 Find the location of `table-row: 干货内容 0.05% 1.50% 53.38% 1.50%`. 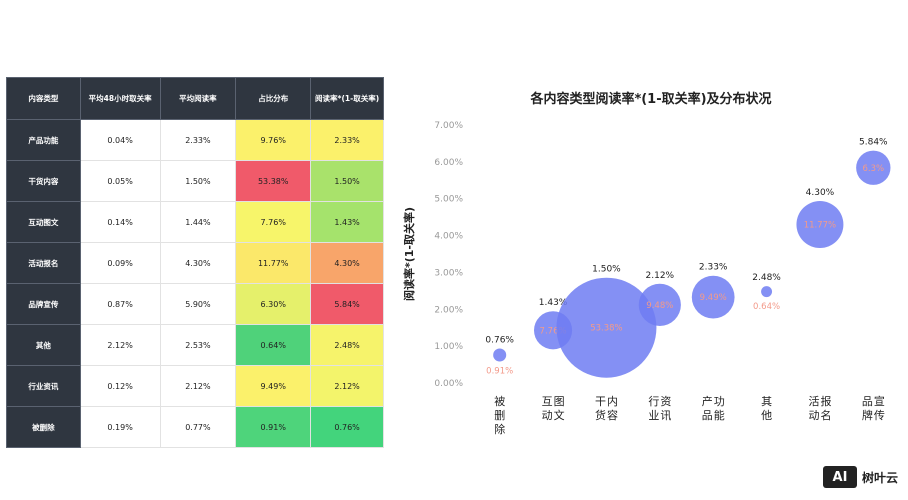

table-row: 干货内容 0.05% 1.50% 53.38% 1.50% is located at coordinates (195, 181).